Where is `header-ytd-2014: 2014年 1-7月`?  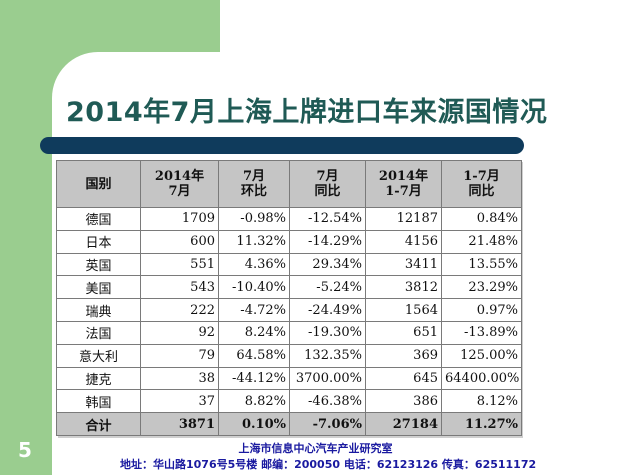
header-ytd-2014: 2014年 1-7月 is located at coordinates (403, 184).